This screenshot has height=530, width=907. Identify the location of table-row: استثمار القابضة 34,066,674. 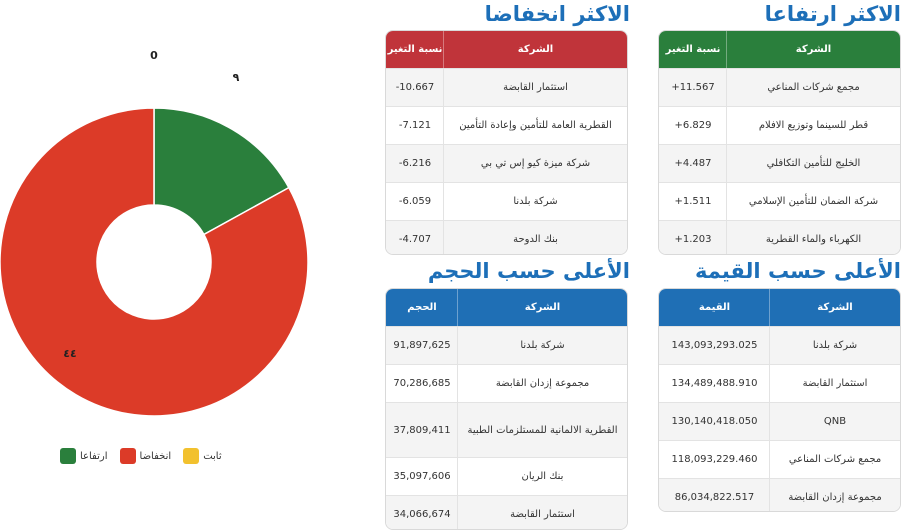
(506, 512).